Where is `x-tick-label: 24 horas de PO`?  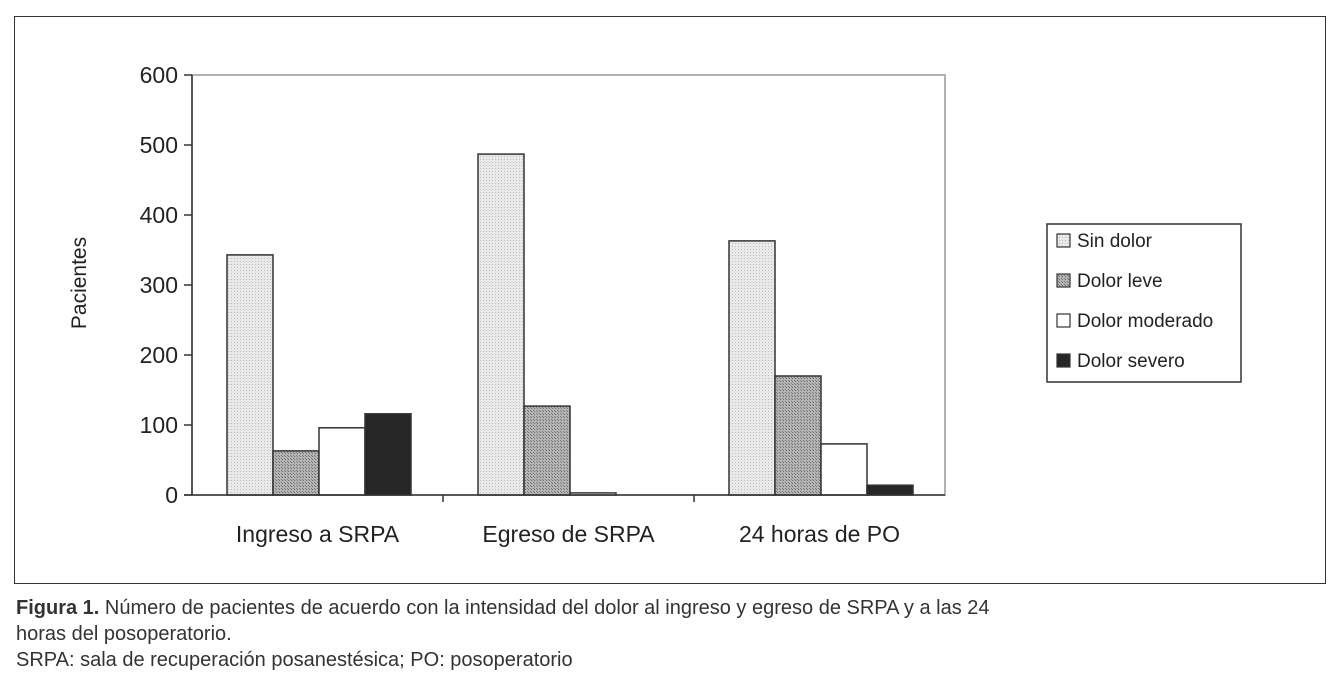
x-tick-label: 24 horas de PO is located at coordinates (819, 534).